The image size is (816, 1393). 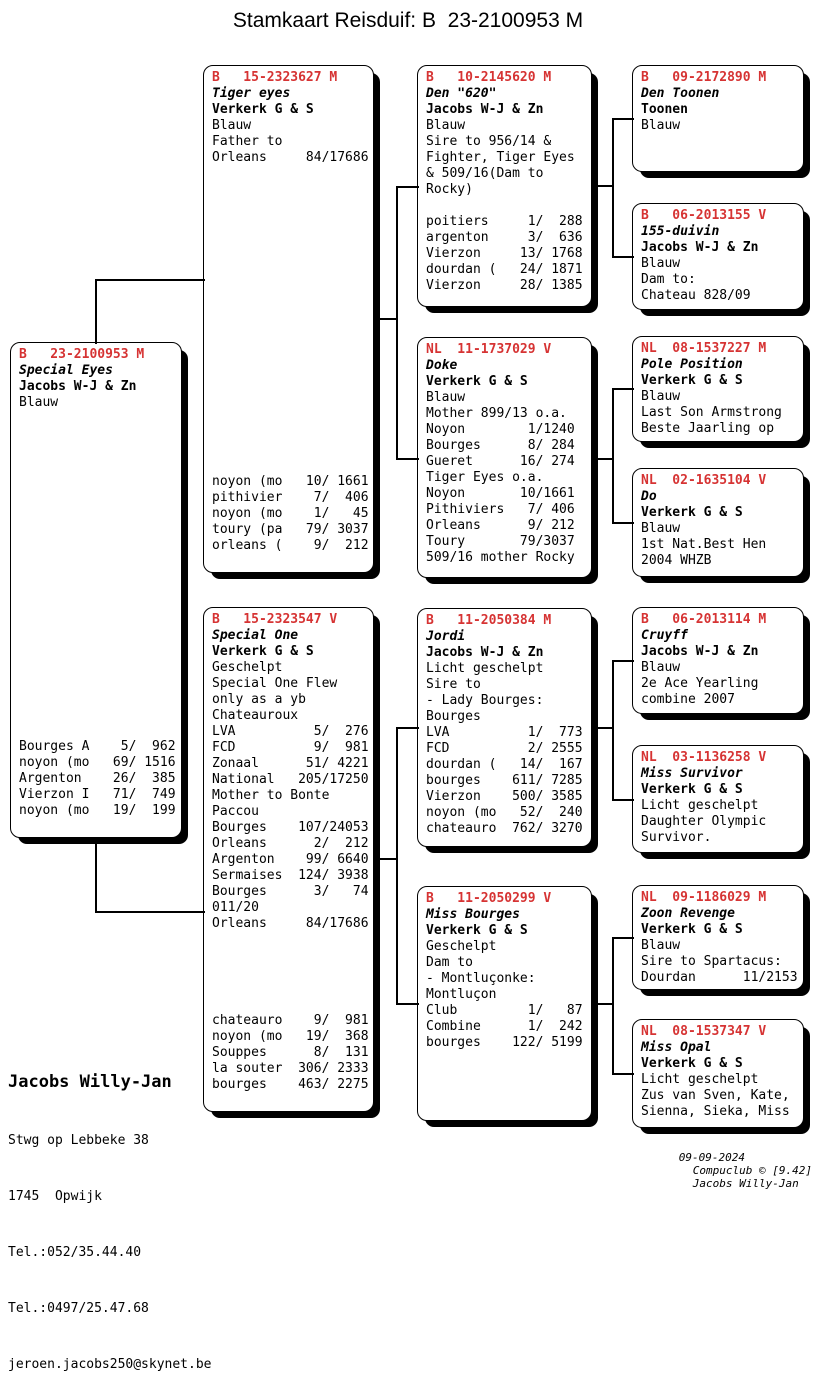 I want to click on info-line: LVA 5/ 276, so click(x=290, y=731).